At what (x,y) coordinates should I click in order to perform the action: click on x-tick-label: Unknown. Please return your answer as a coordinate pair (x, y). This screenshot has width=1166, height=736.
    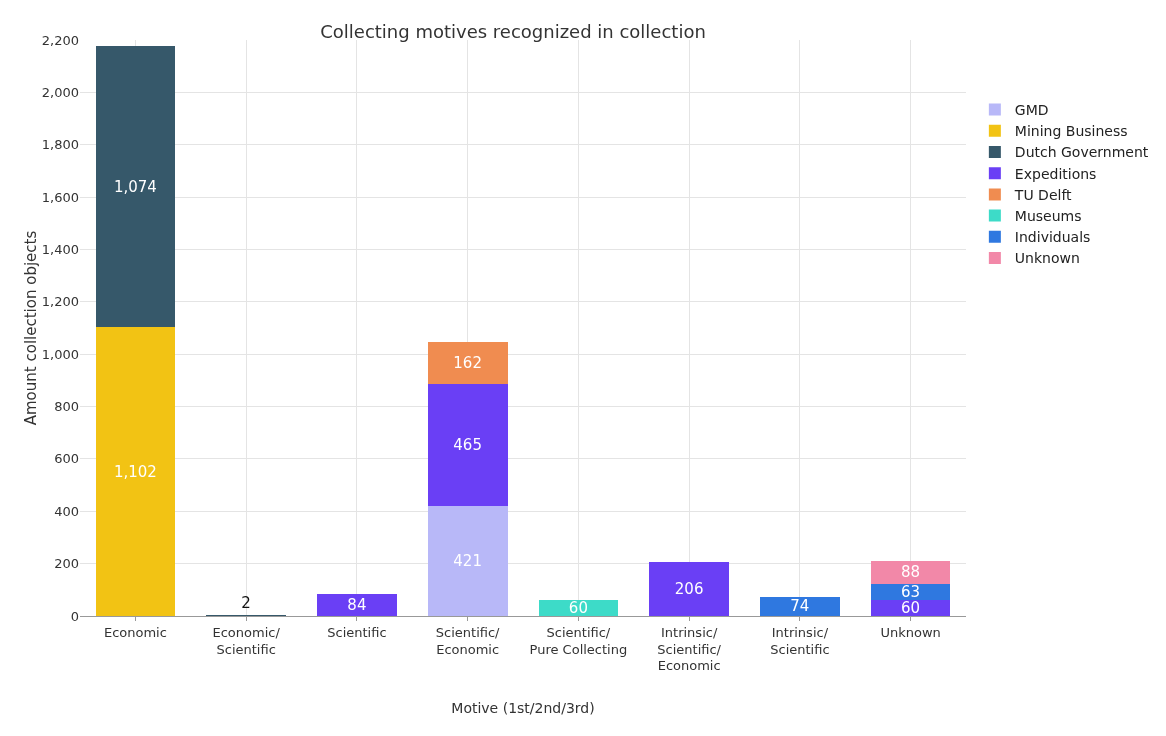
    Looking at the image, I should click on (910, 632).